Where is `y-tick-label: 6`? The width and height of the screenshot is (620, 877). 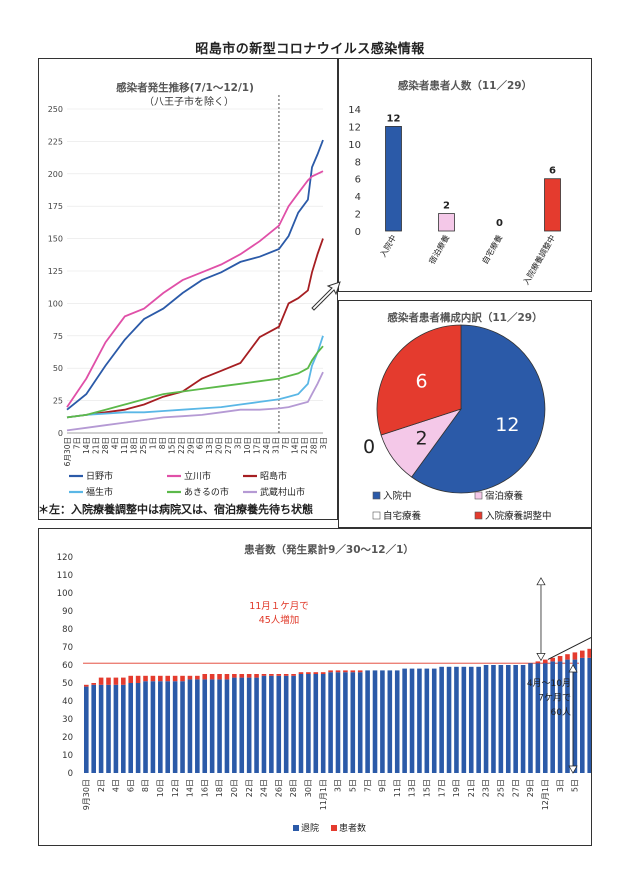
y-tick-label: 6 is located at coordinates (358, 180).